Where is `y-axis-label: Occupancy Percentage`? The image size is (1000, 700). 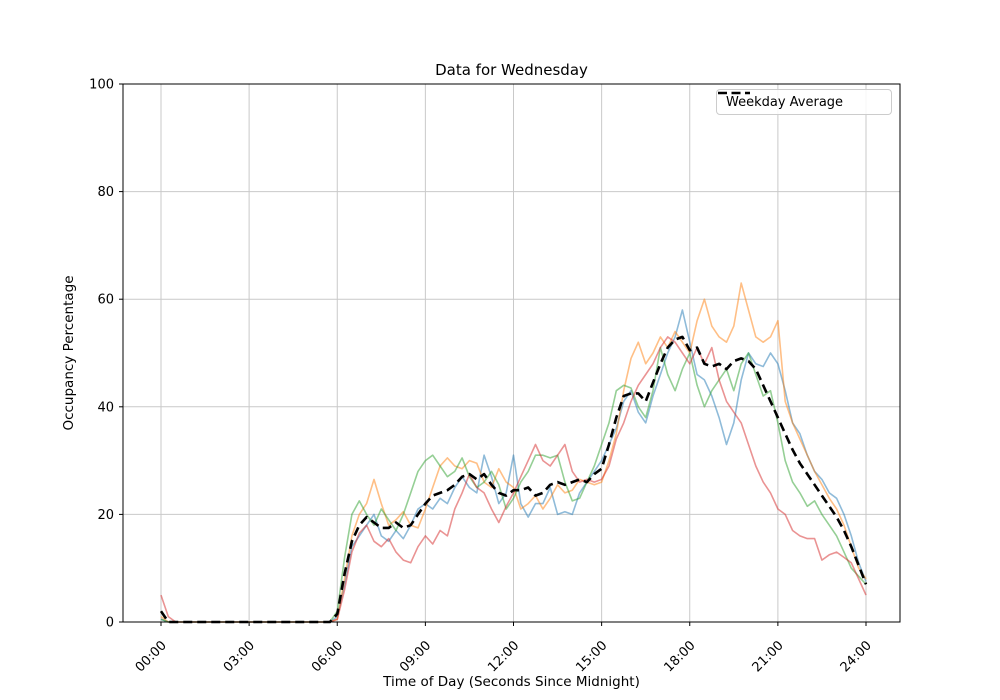 y-axis-label: Occupancy Percentage is located at coordinates (69, 353).